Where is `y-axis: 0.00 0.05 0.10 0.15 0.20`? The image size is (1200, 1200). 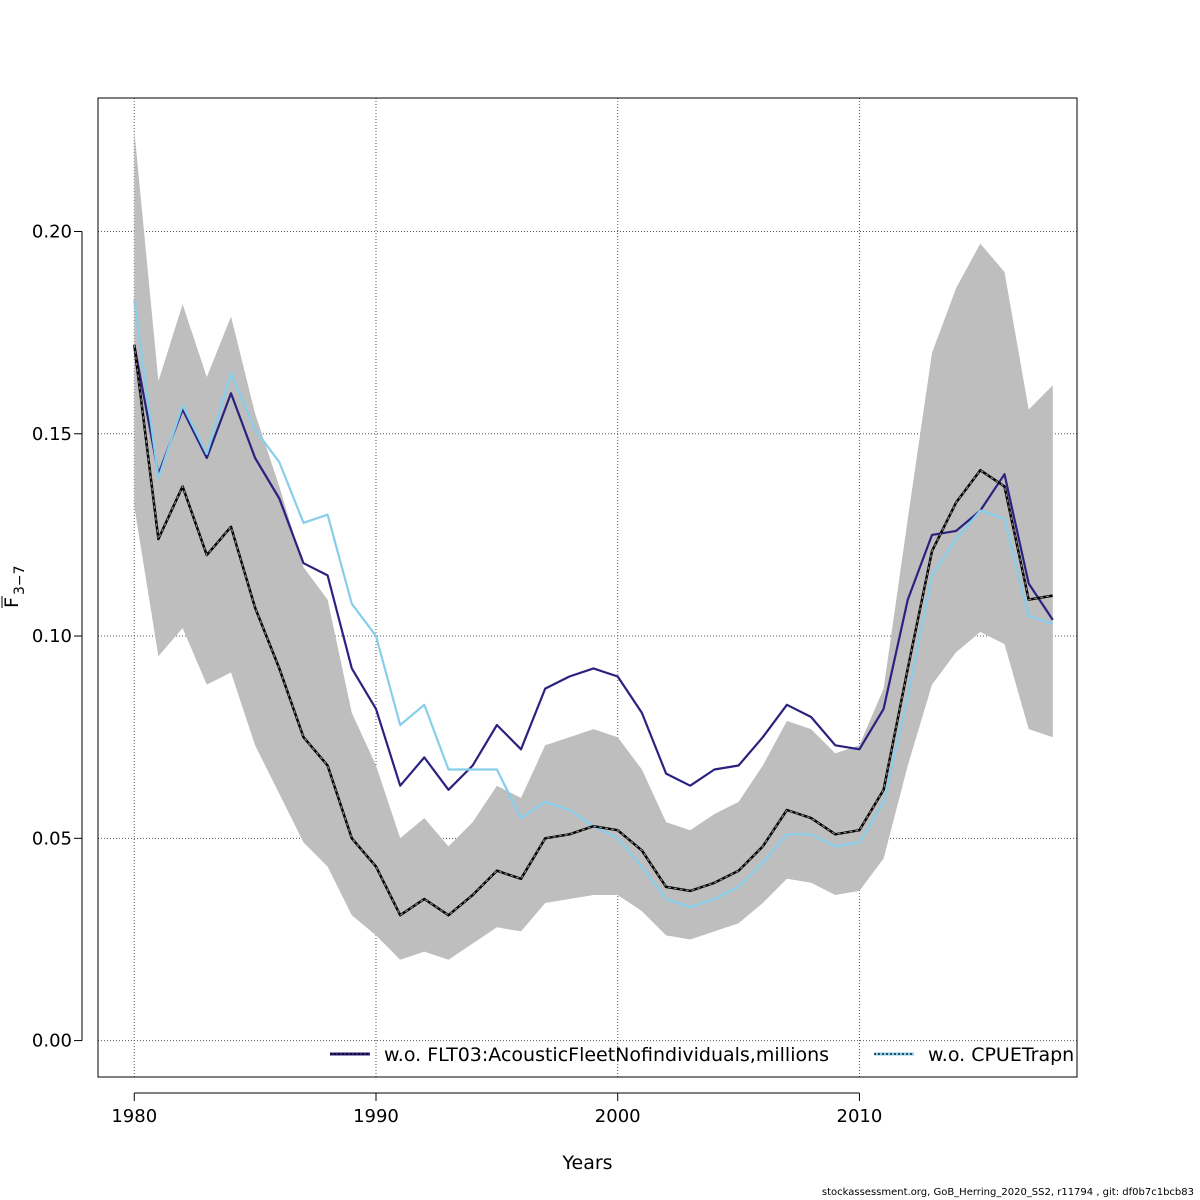
y-axis: 0.00 0.05 0.10 0.15 0.20 is located at coordinates (57, 637).